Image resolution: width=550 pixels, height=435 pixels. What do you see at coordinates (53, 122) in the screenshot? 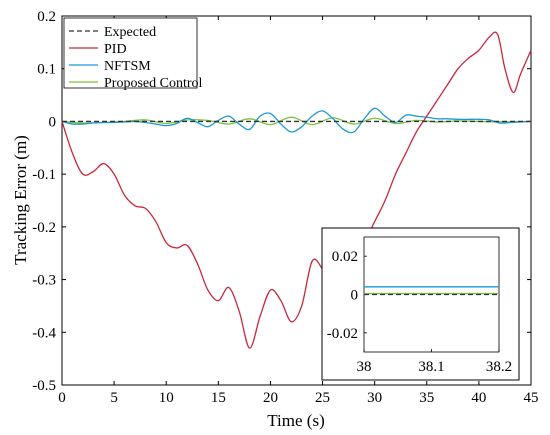
I see `y-tick-label: 0` at bounding box center [53, 122].